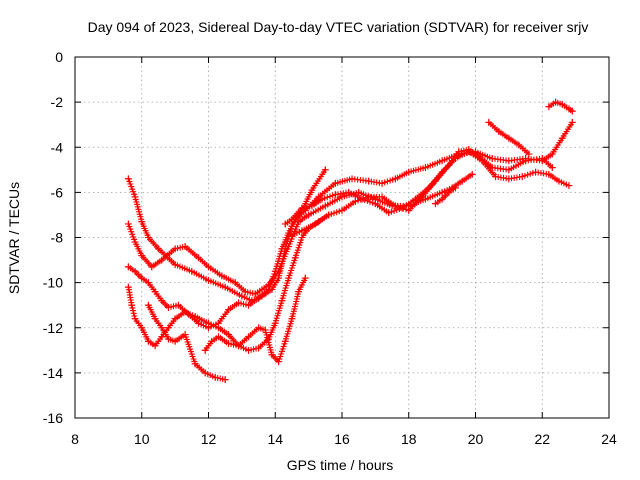 The height and width of the screenshot is (480, 640). I want to click on y-tick-label: -10, so click(53, 283).